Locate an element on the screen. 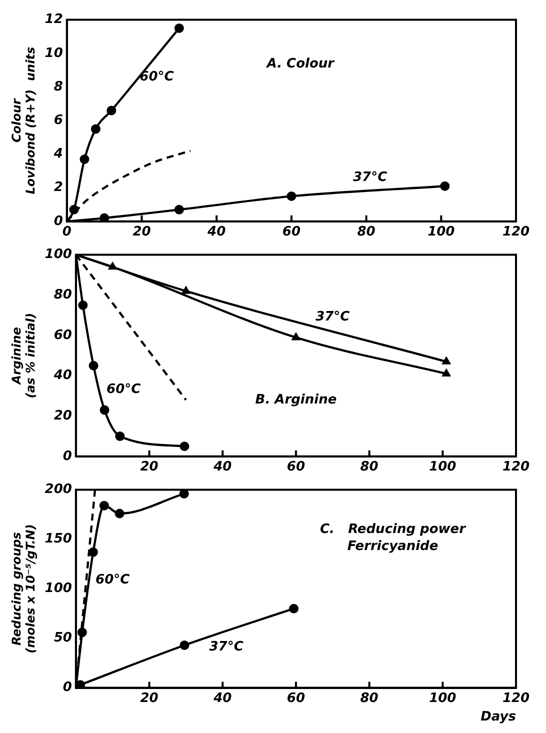 This screenshot has height=733, width=546. y-tick-label: 2 is located at coordinates (58, 188).